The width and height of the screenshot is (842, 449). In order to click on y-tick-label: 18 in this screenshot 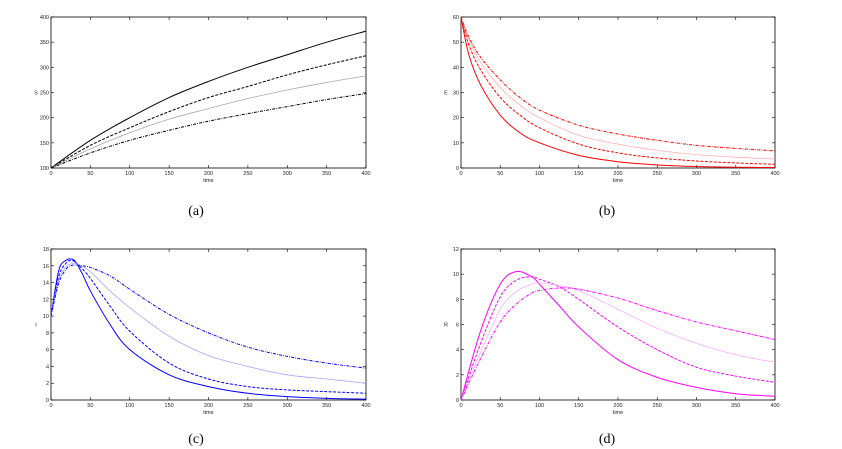, I will do `click(46, 250)`.